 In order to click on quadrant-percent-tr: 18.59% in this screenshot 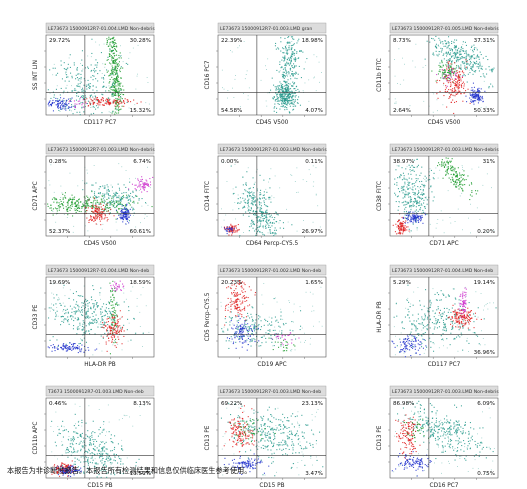, I will do `click(140, 283)`.